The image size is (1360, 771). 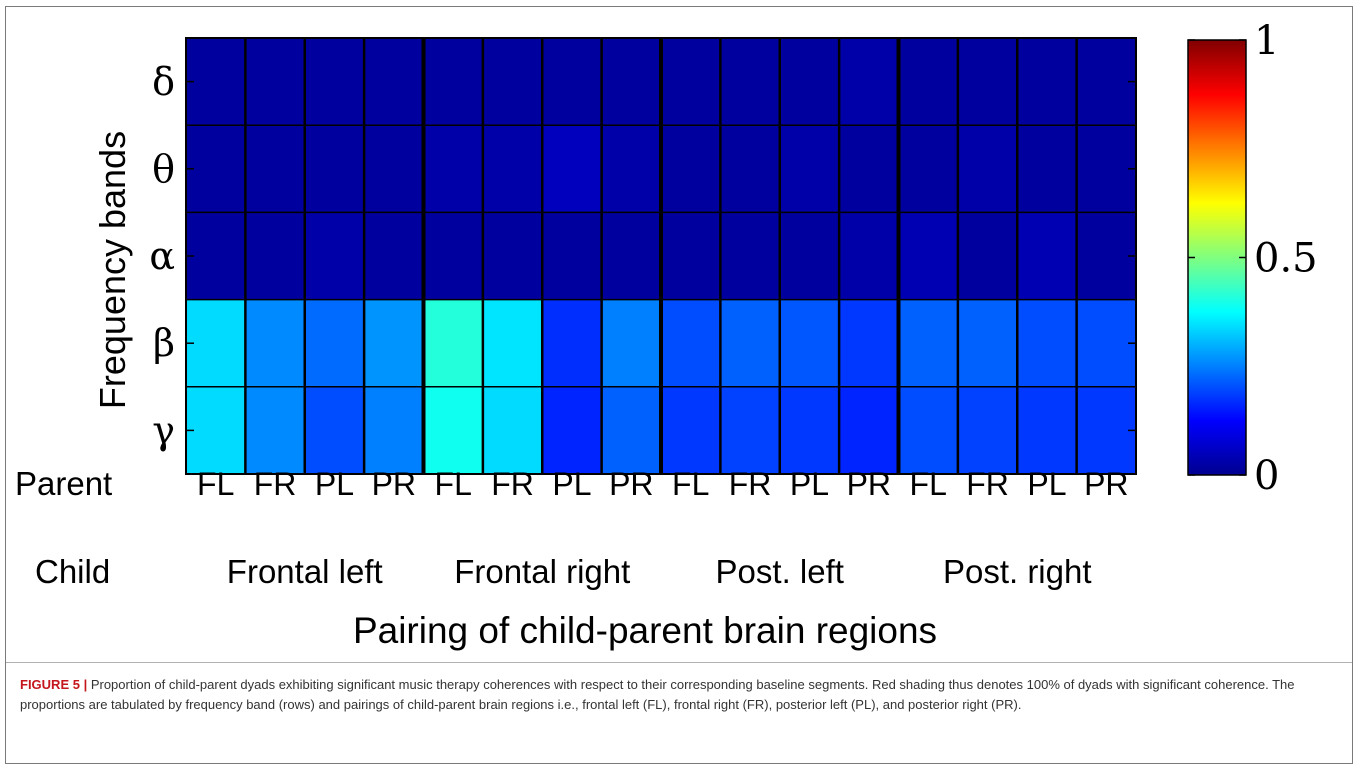 I want to click on row-label: β, so click(x=164, y=343).